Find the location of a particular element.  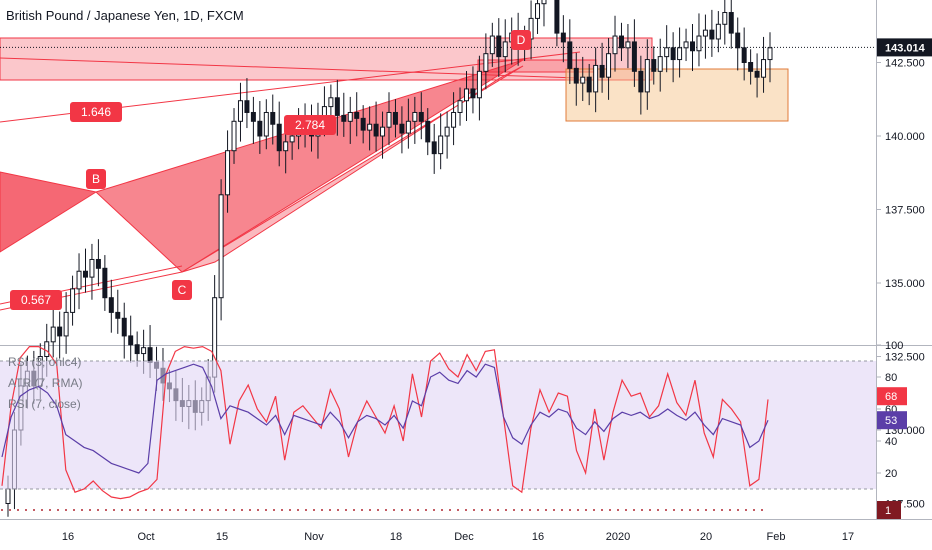

pattern-point-label: B is located at coordinates (96, 179).